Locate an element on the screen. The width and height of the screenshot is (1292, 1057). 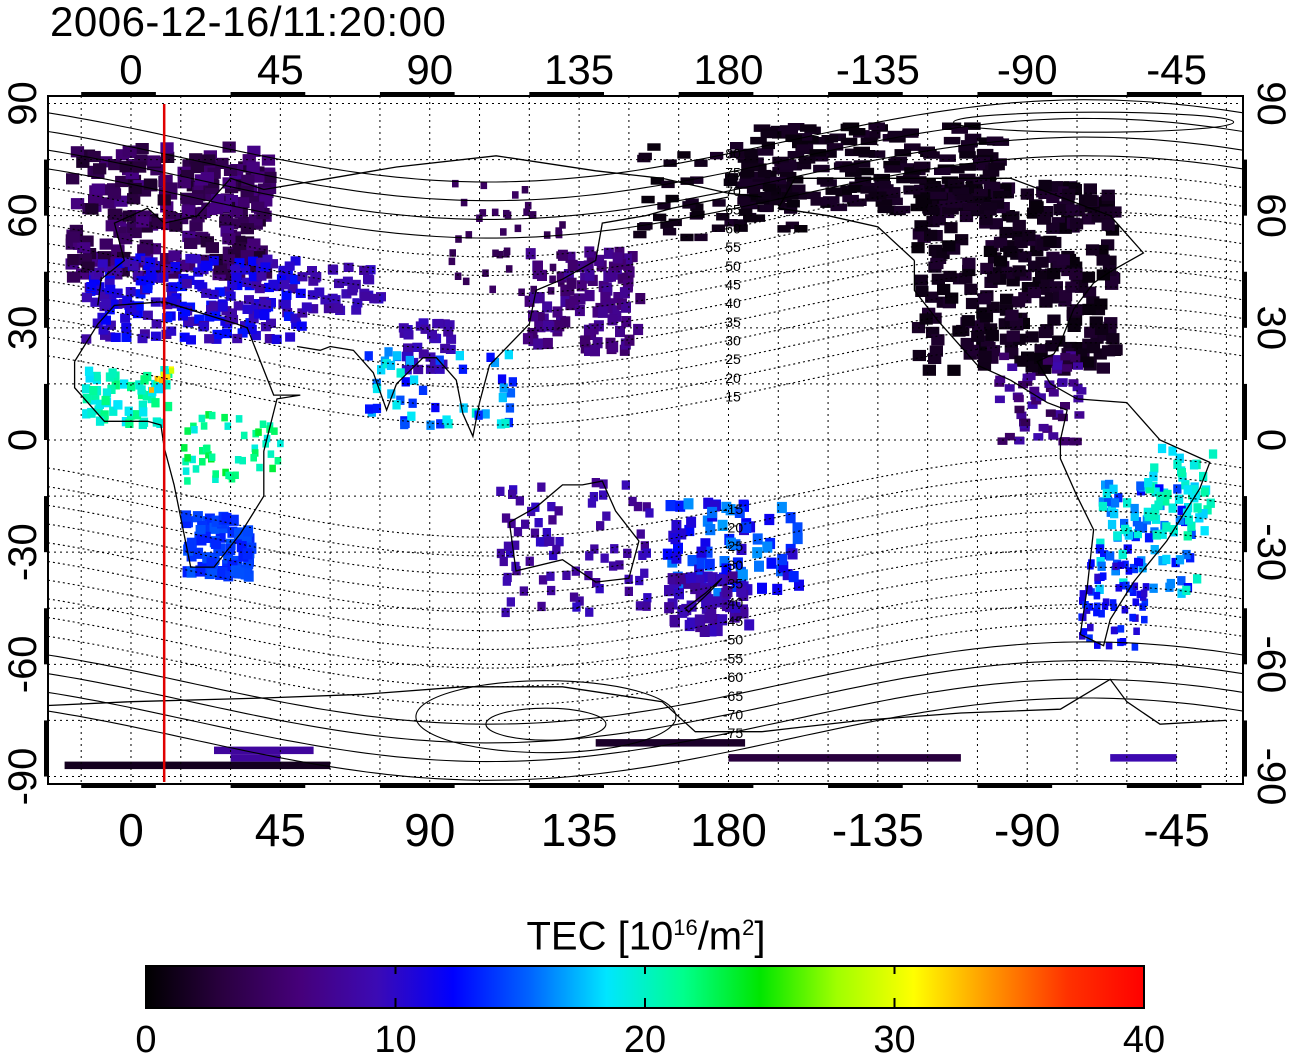
lon-tick-label-top: 45 is located at coordinates (280, 69).